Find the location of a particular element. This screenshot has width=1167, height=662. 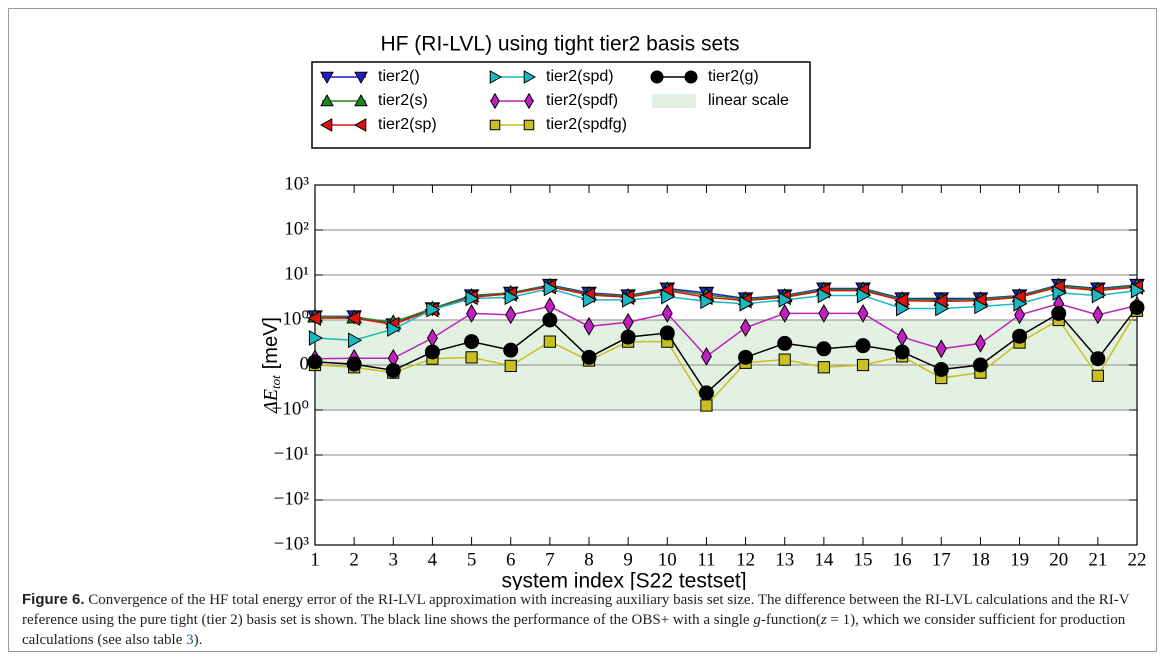

x-tick-label: 18 is located at coordinates (980, 559).